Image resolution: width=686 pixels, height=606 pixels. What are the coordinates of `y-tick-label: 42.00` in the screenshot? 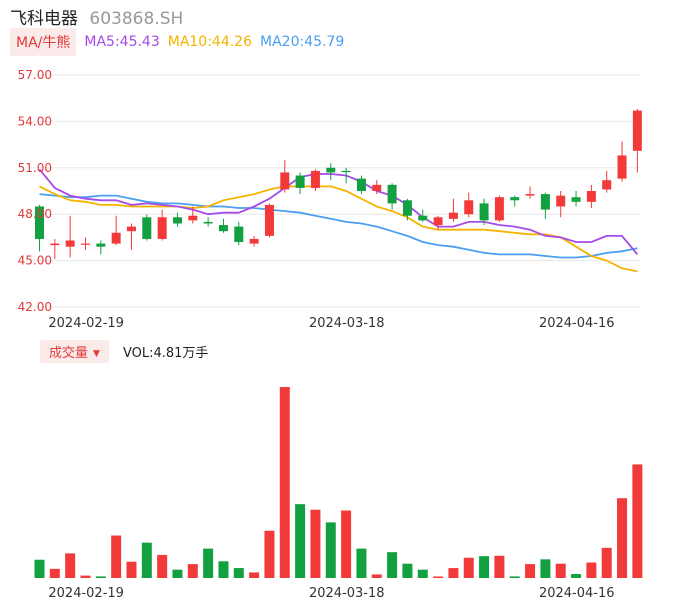 It's located at (35, 307).